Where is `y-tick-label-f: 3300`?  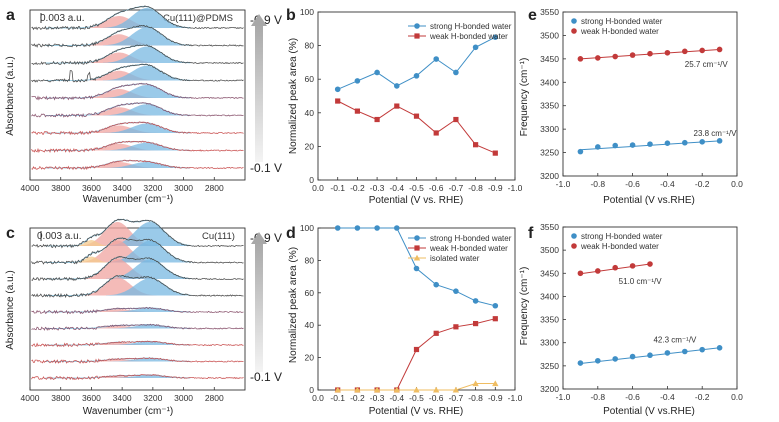 y-tick-label-f: 3300 is located at coordinates (549, 343).